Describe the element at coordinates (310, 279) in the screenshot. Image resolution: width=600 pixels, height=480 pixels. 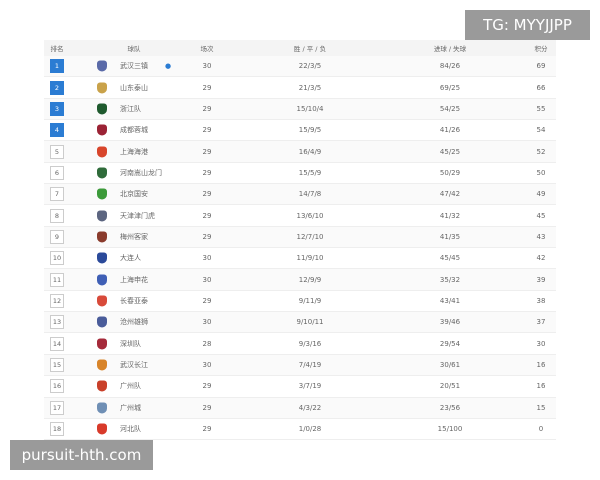
I see `wdl: 12/9/9` at that location.